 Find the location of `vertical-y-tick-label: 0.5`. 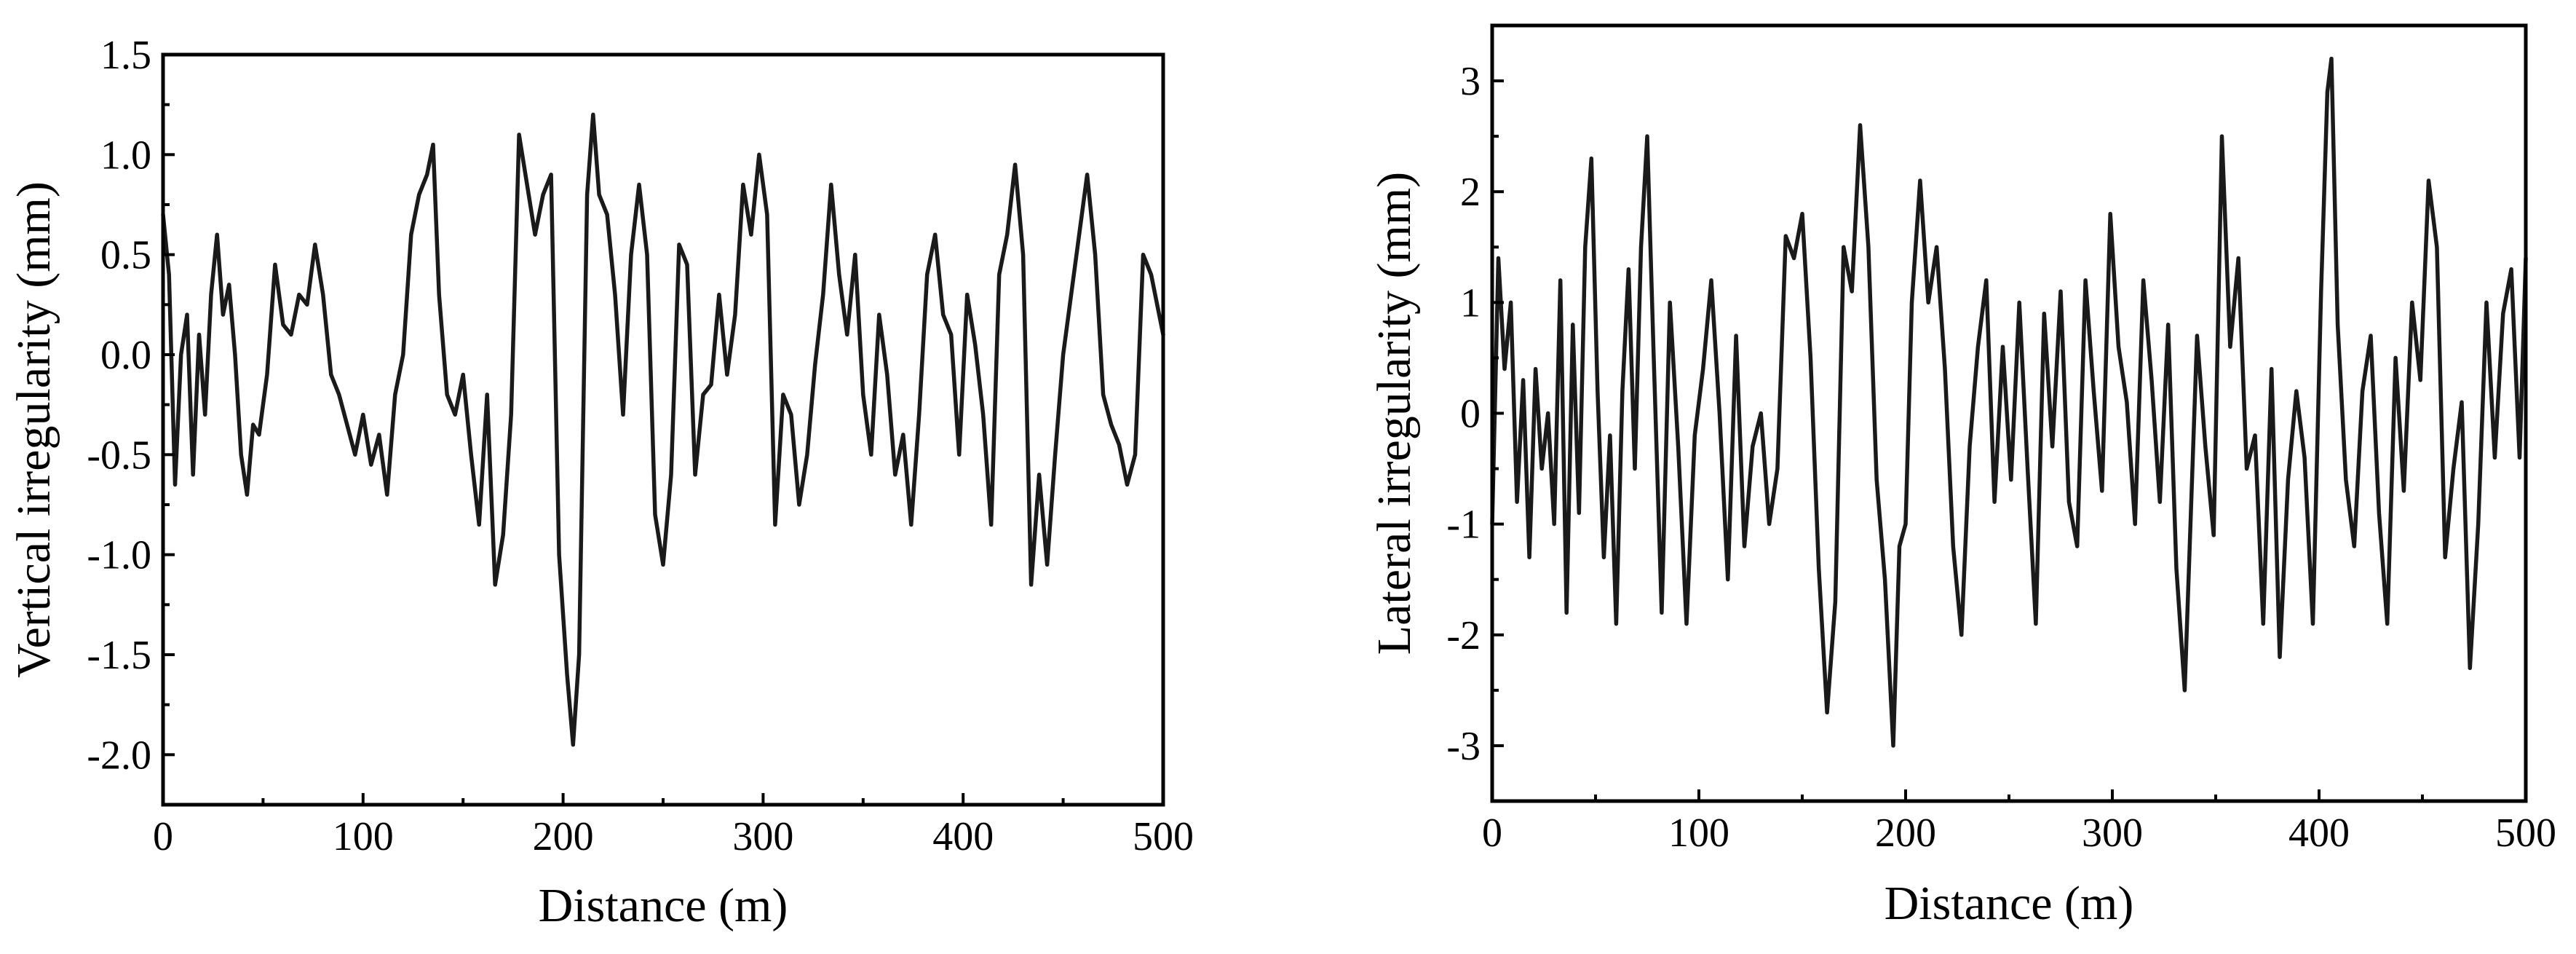

vertical-y-tick-label: 0.5 is located at coordinates (125, 256).